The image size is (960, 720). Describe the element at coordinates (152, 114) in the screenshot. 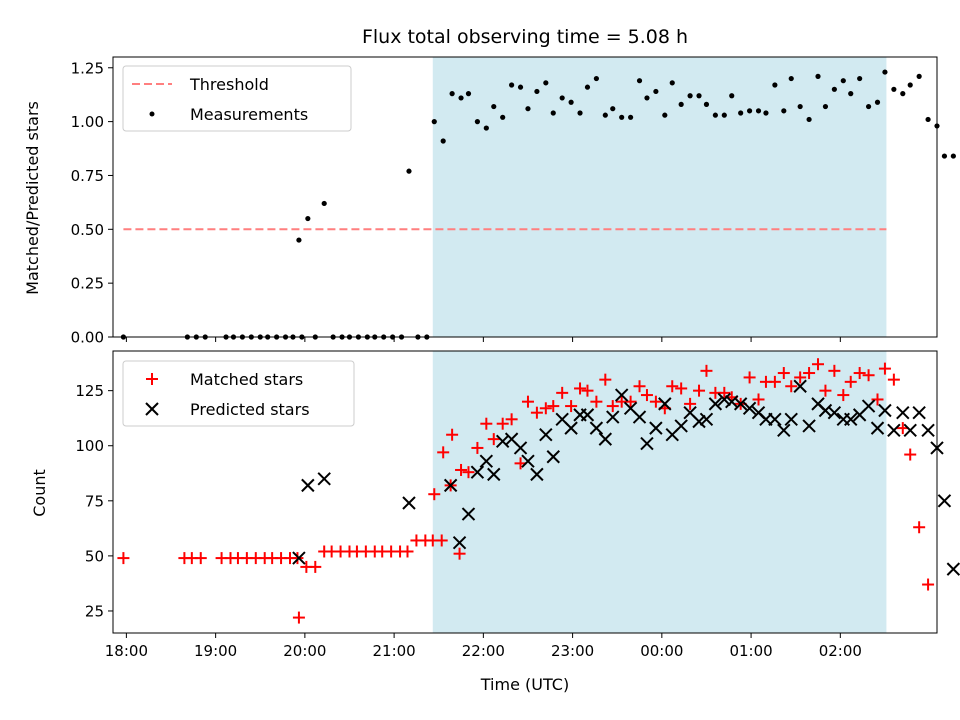

I see `legend-measurements-swatch` at that location.